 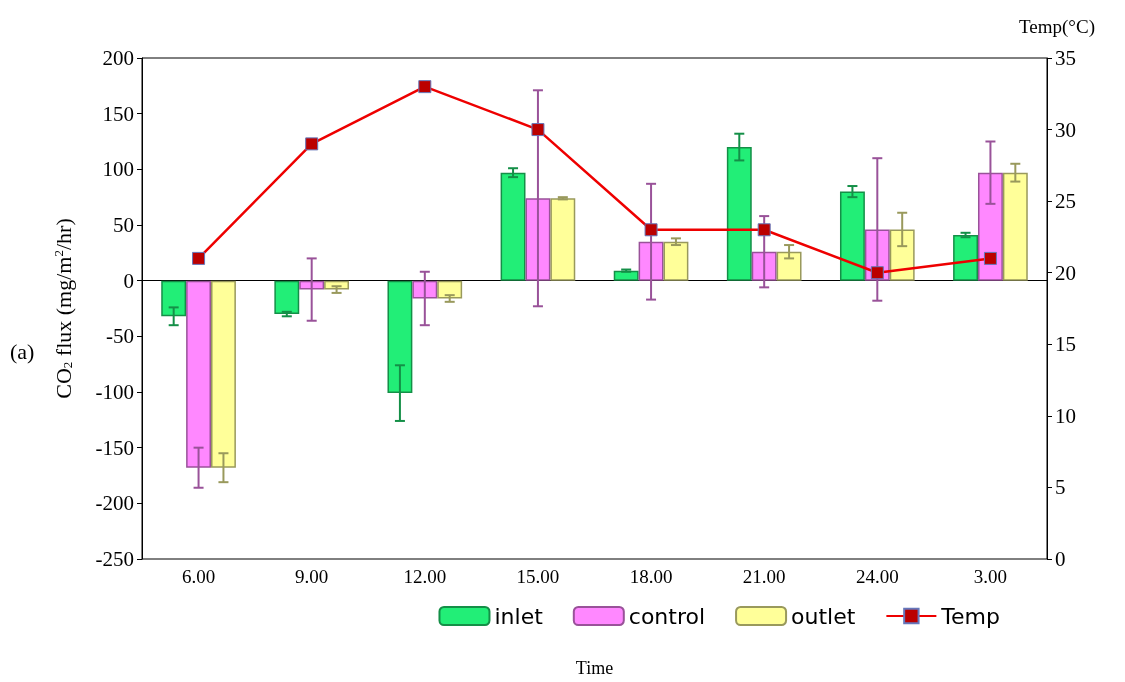 What do you see at coordinates (425, 576) in the screenshot?
I see `x-tick-label: 12.00` at bounding box center [425, 576].